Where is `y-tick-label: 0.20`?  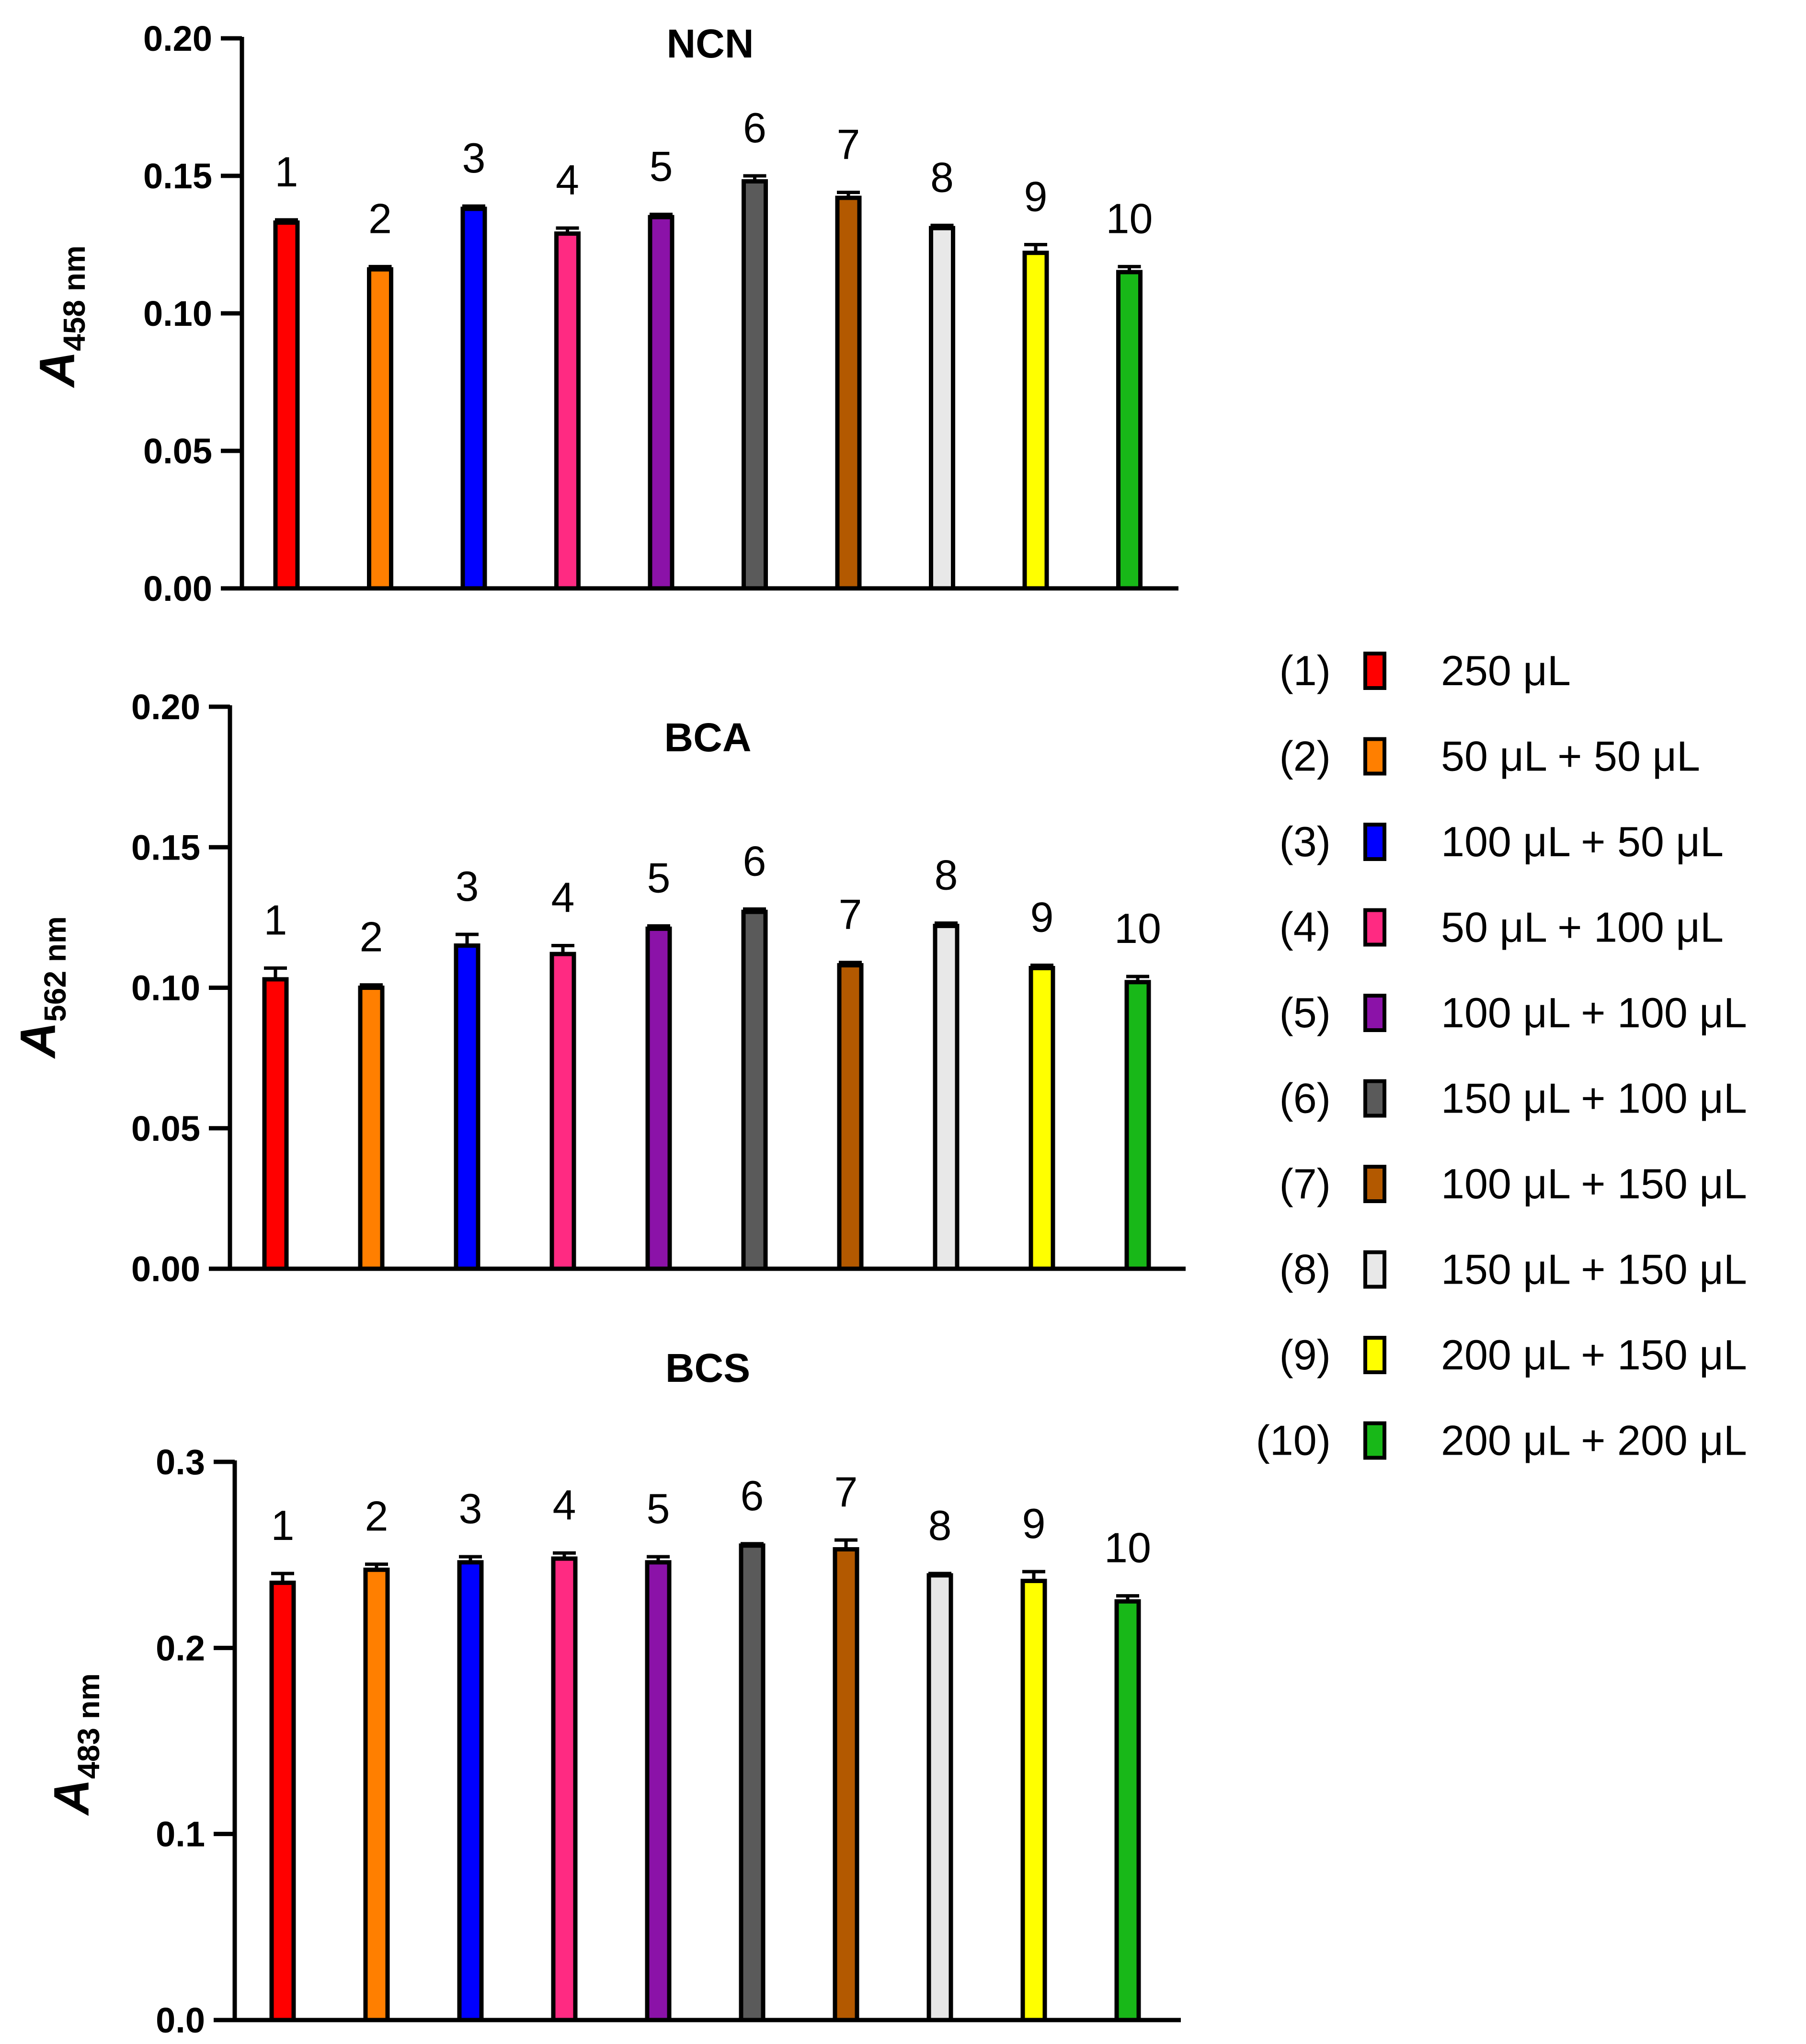 y-tick-label: 0.20 is located at coordinates (165, 707).